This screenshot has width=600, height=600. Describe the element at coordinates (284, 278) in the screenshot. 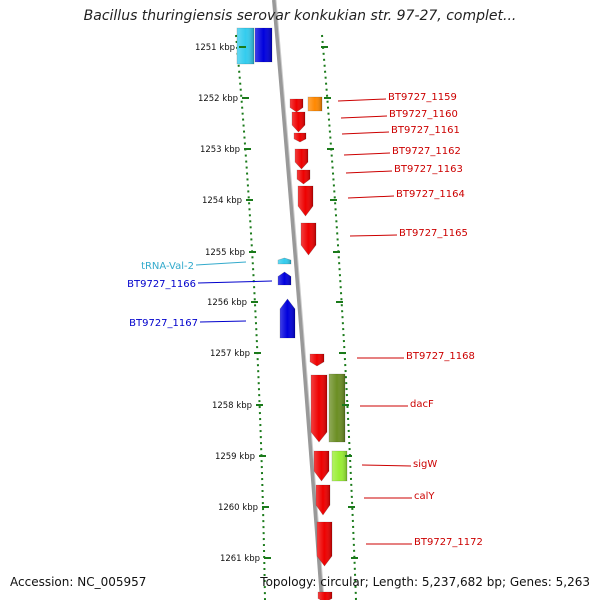

I see `gene-BT9727_1166-shade` at that location.